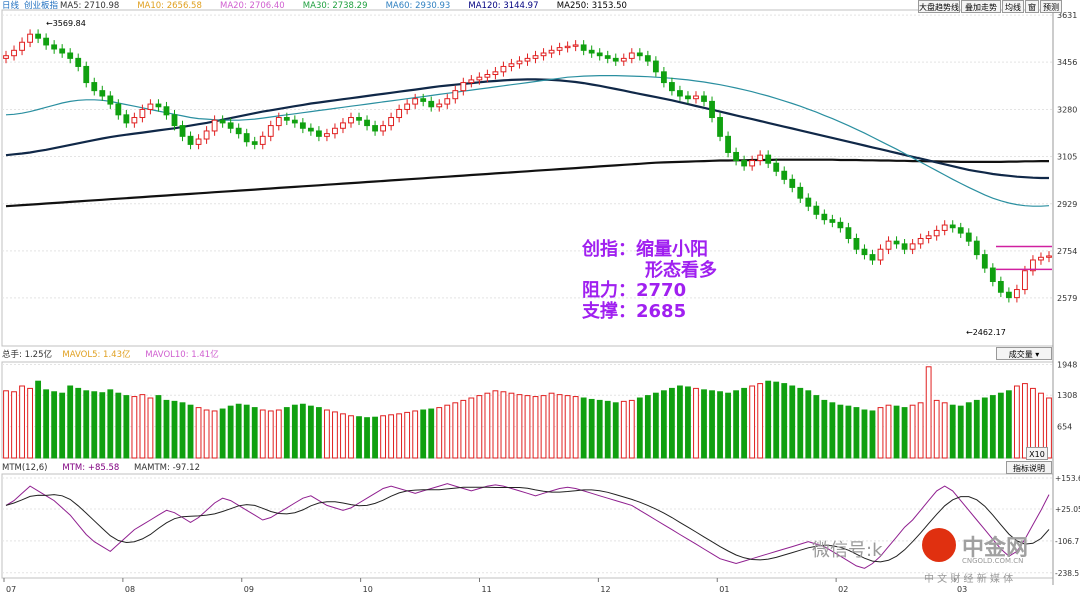 The width and height of the screenshot is (1080, 595). Describe the element at coordinates (1067, 573) in the screenshot. I see `mtm-tick-label: -238.5` at that location.